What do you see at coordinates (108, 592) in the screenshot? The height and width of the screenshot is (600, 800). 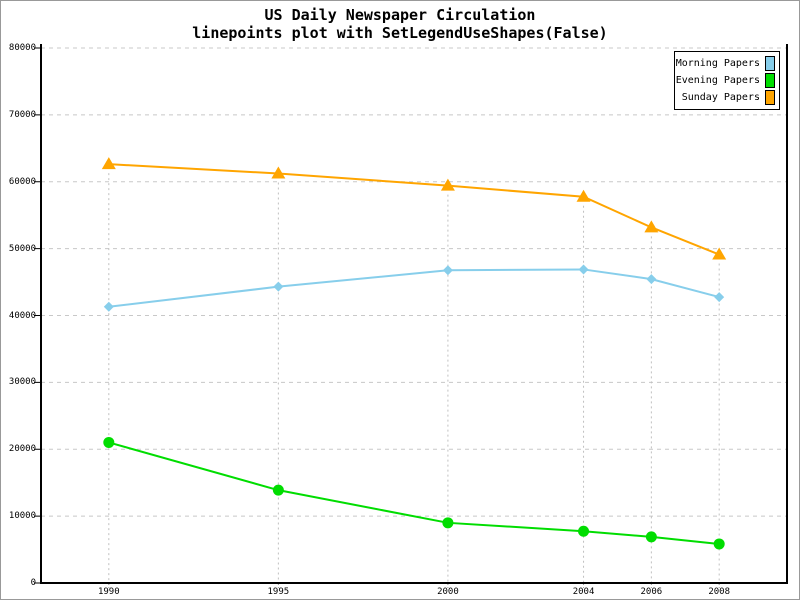 I see `x-axis-tick-label: 1990` at bounding box center [108, 592].